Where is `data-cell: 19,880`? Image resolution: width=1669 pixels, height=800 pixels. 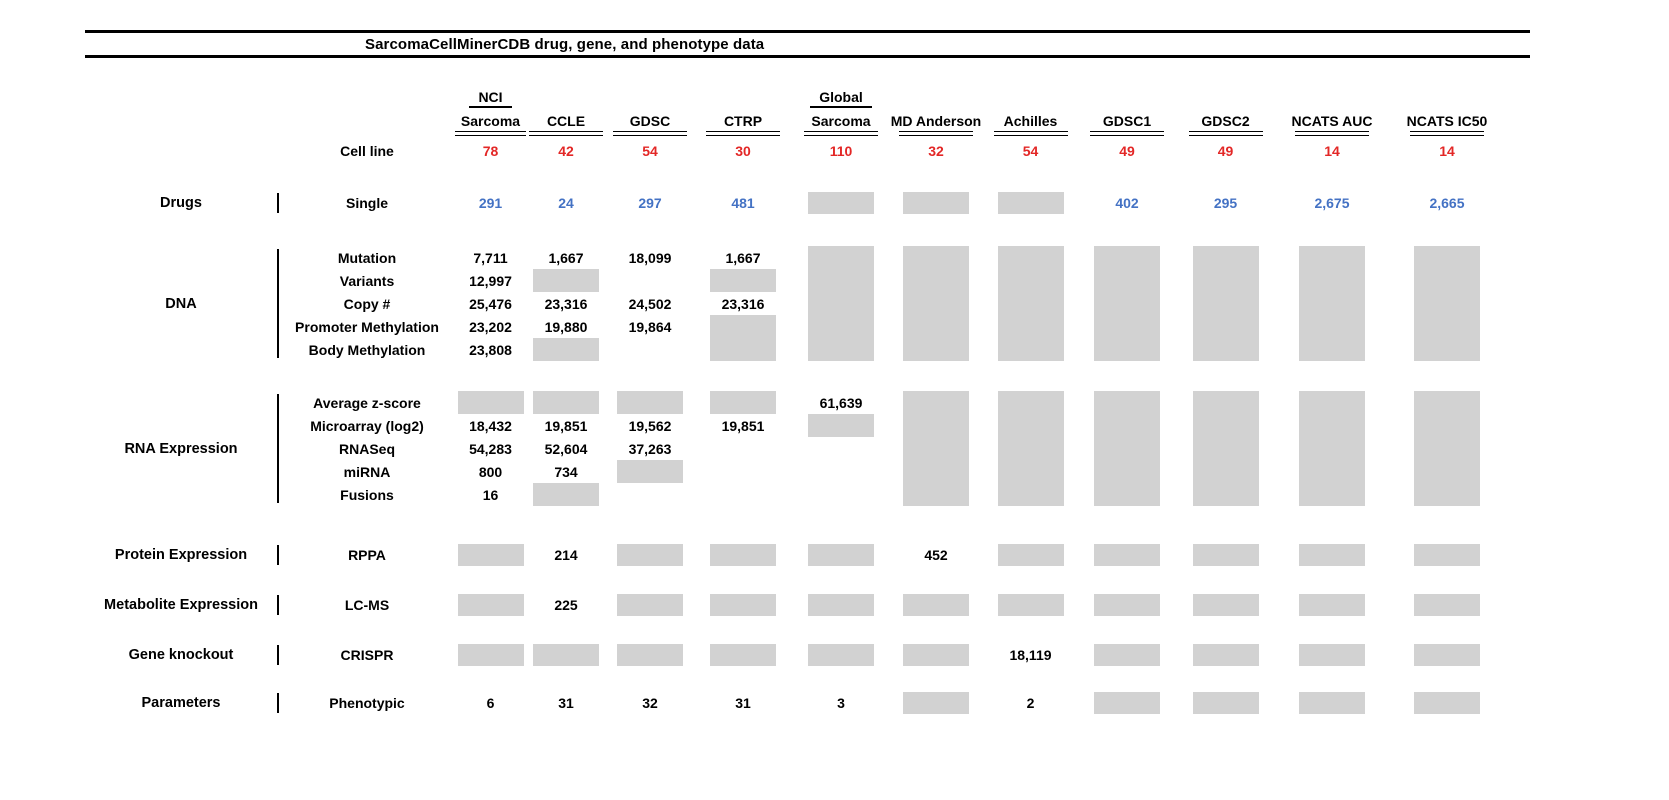 data-cell: 19,880 is located at coordinates (566, 326).